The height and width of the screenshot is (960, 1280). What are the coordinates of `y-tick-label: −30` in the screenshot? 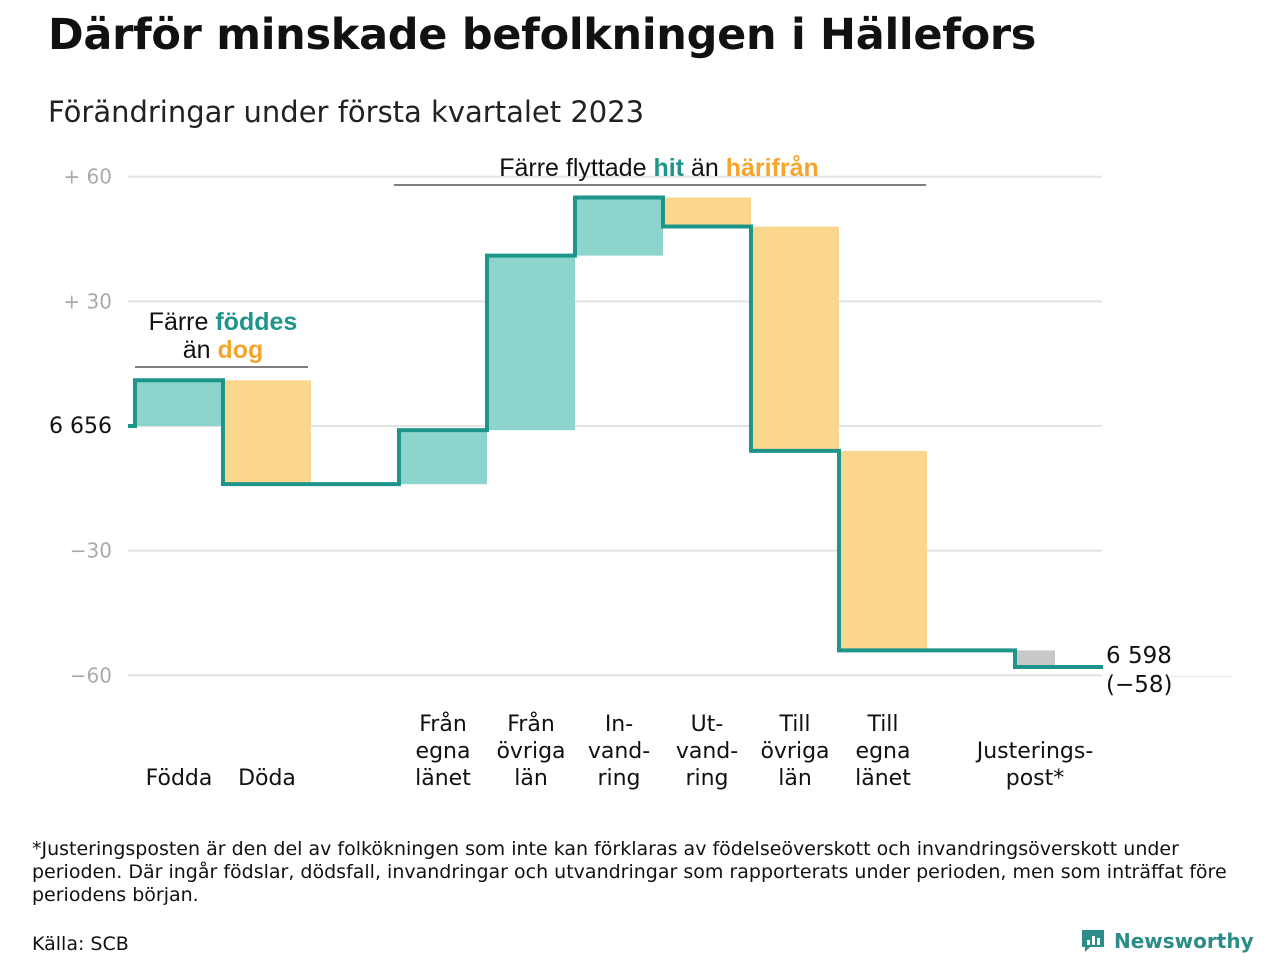 It's located at (91, 551).